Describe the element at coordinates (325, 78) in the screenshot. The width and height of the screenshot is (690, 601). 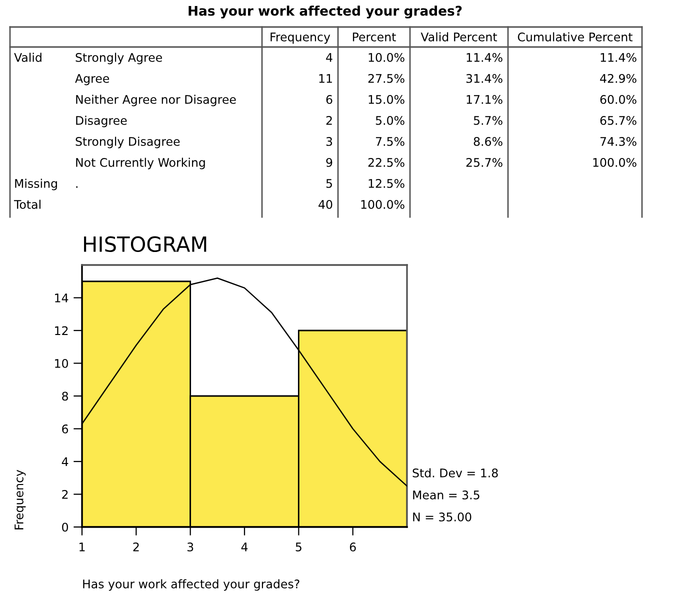
I see `text: 11` at that location.